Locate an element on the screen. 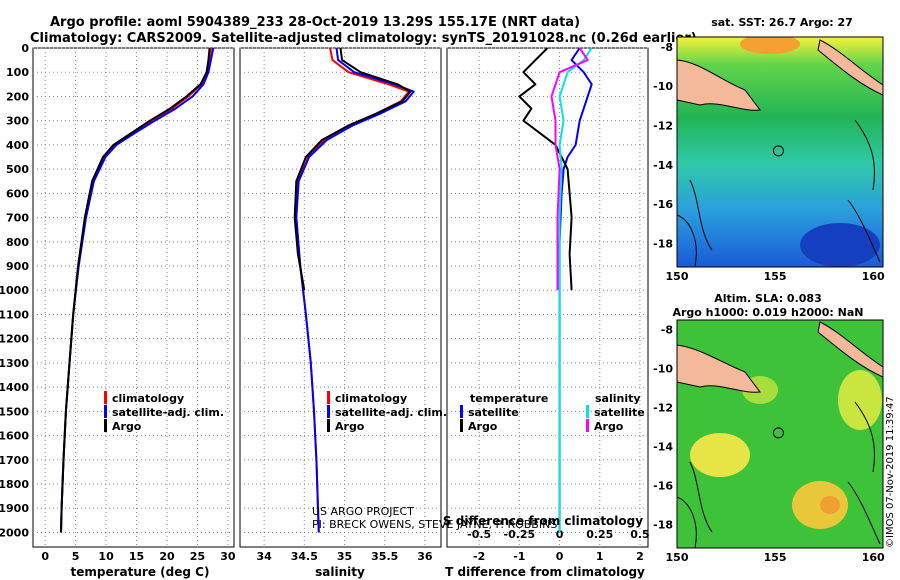 The height and width of the screenshot is (580, 900). series-s-argo is located at coordinates (569, 169).